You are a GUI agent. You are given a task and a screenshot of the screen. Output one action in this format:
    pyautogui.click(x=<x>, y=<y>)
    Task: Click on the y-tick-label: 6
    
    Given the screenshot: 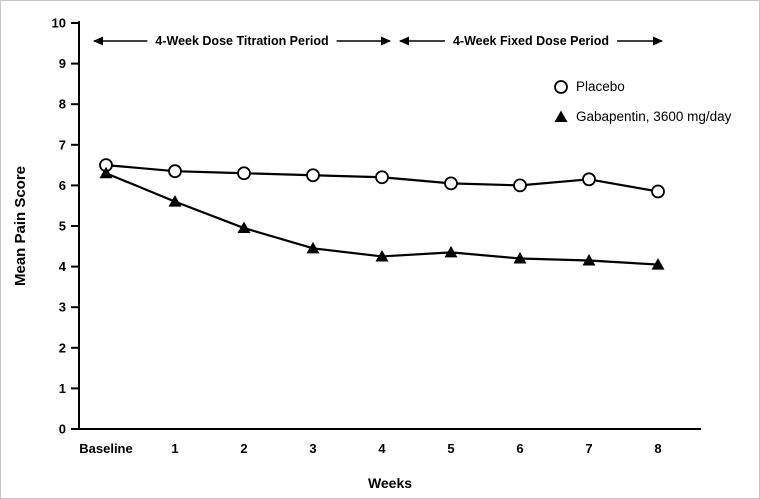 What is the action you would take?
    pyautogui.click(x=62, y=185)
    